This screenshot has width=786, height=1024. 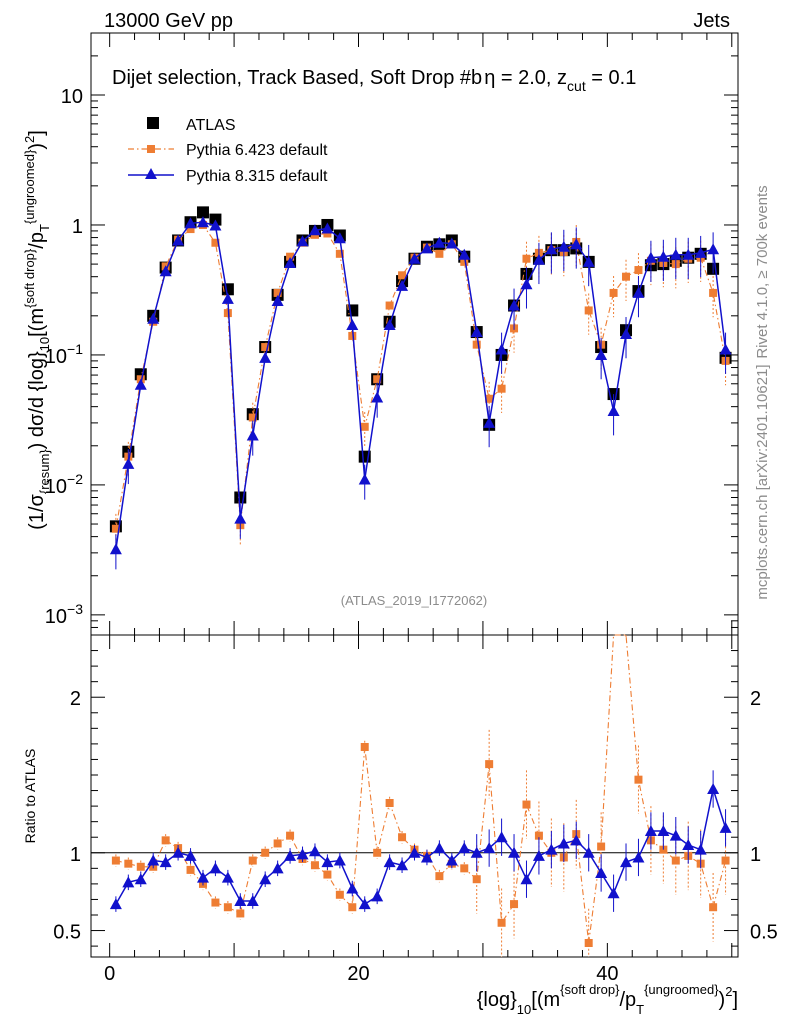 What do you see at coordinates (755, 855) in the screenshot?
I see `ratio-y-tick-label-right: 1` at bounding box center [755, 855].